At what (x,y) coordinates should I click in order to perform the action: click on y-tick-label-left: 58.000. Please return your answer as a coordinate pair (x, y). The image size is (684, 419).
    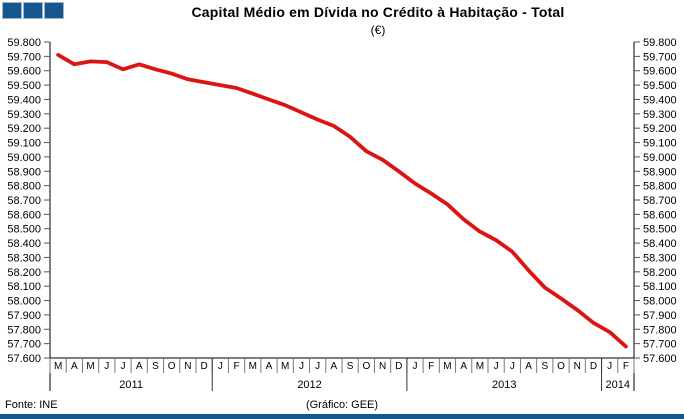
    Looking at the image, I should click on (24, 302).